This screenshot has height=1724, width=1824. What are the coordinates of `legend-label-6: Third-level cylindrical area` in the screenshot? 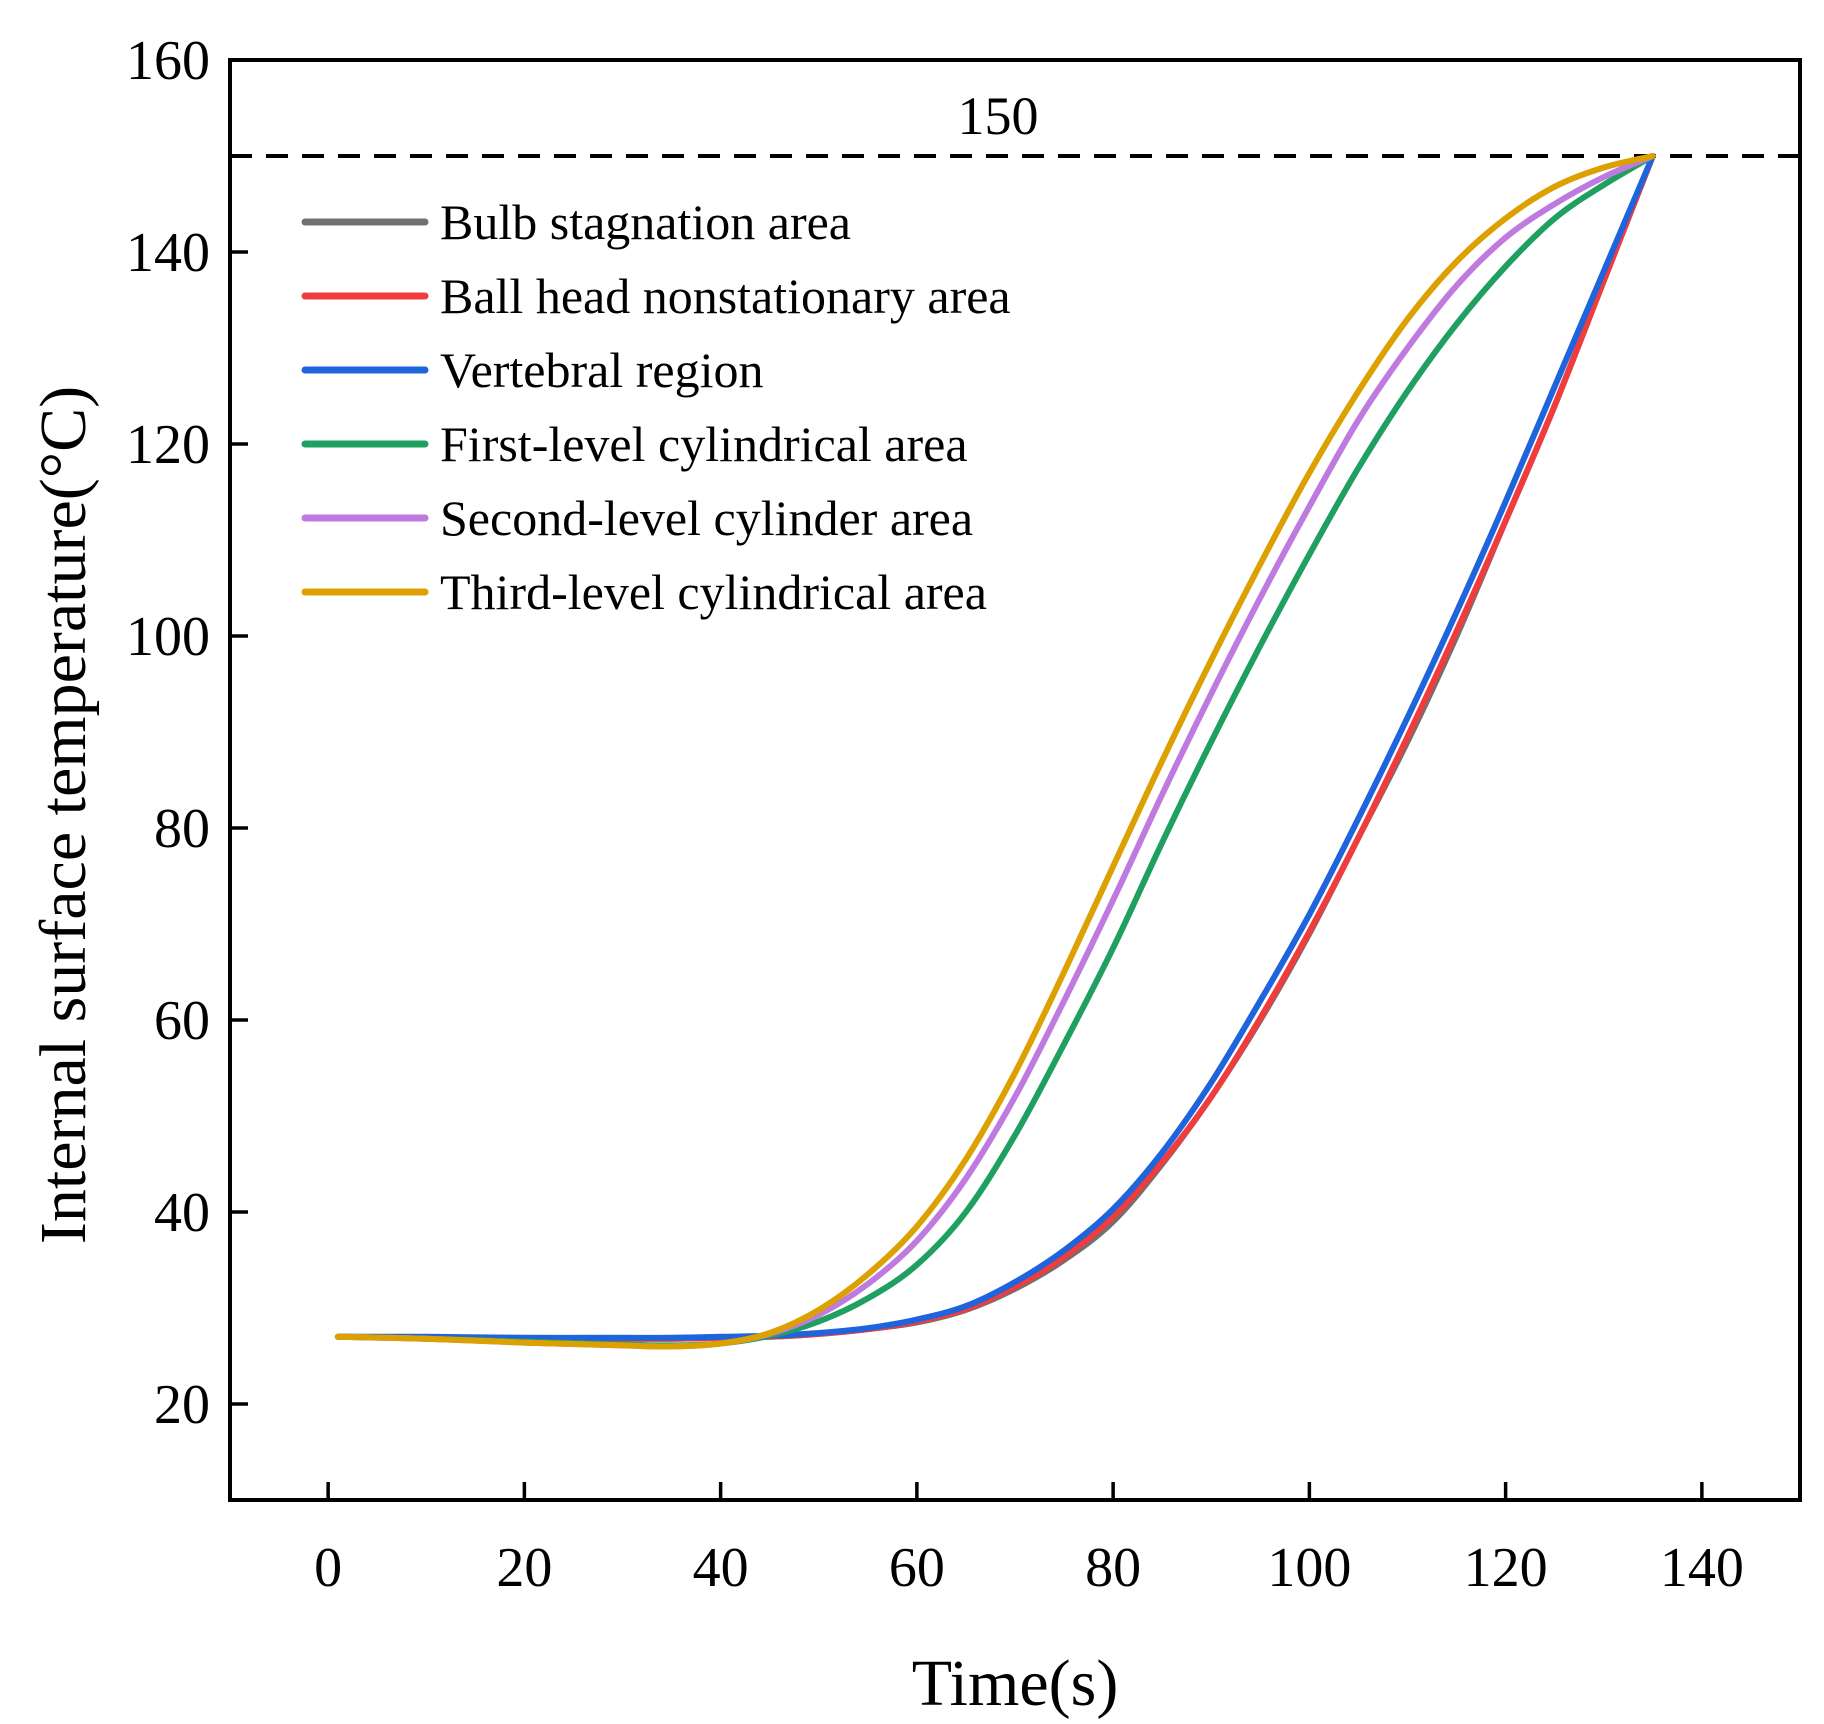 It's located at (713, 592).